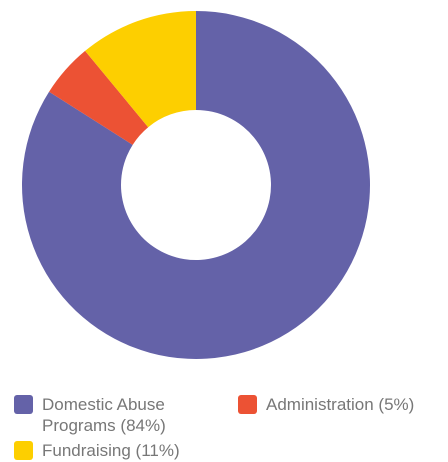 The width and height of the screenshot is (448, 462). I want to click on legend-label-domestic-abuse-programs: Domestic Abuse Programs (84%), so click(104, 415).